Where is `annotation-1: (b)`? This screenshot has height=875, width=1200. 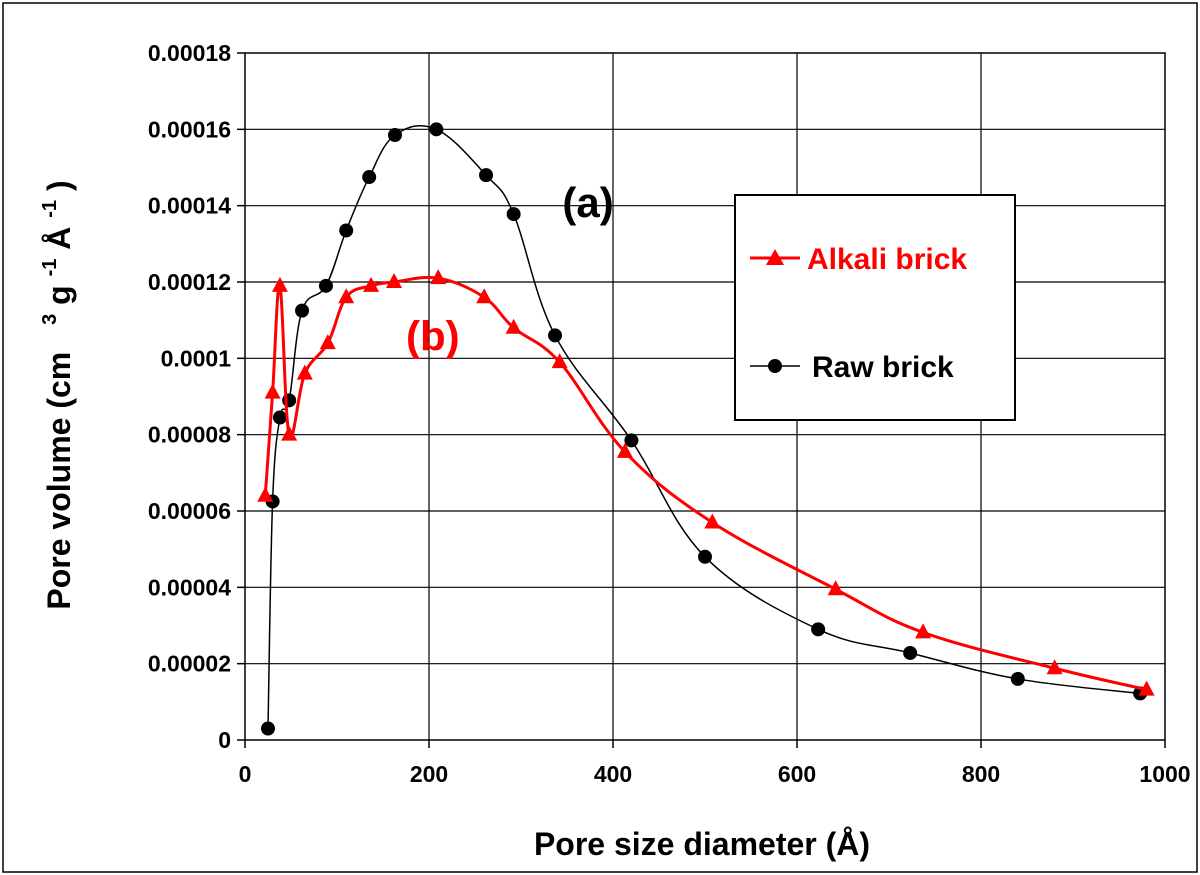 annotation-1: (b) is located at coordinates (433, 336).